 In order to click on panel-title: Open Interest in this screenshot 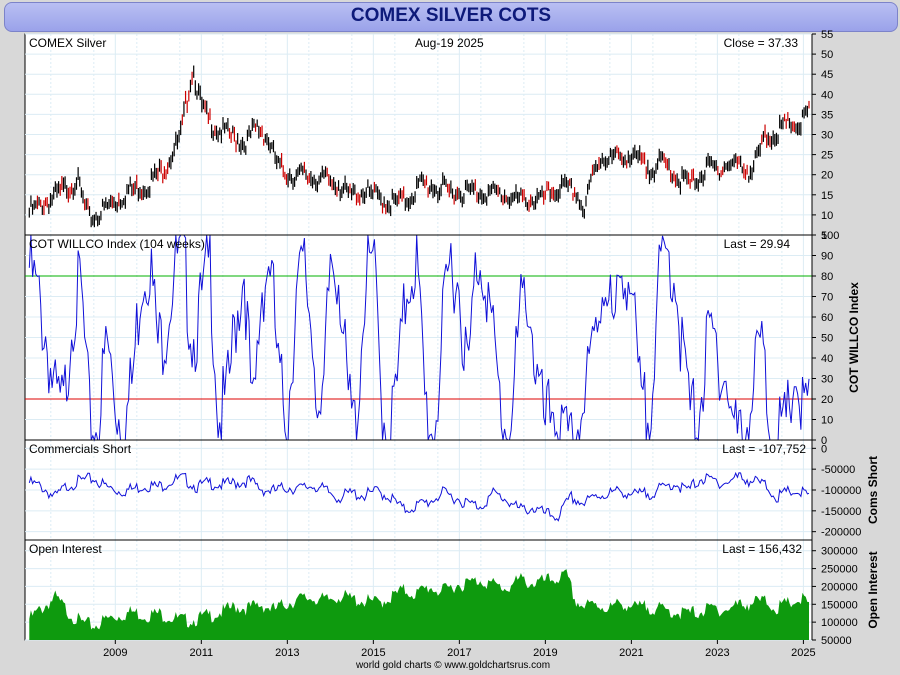, I will do `click(65, 549)`.